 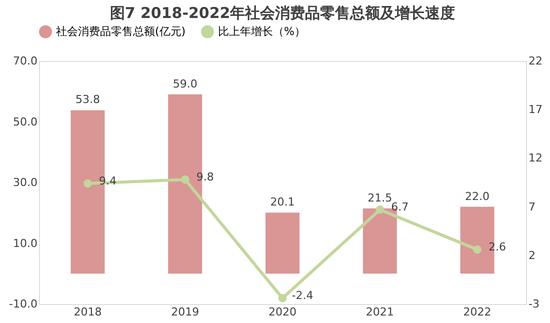 What do you see at coordinates (303, 295) in the screenshot?
I see `data-label: -2.4` at bounding box center [303, 295].